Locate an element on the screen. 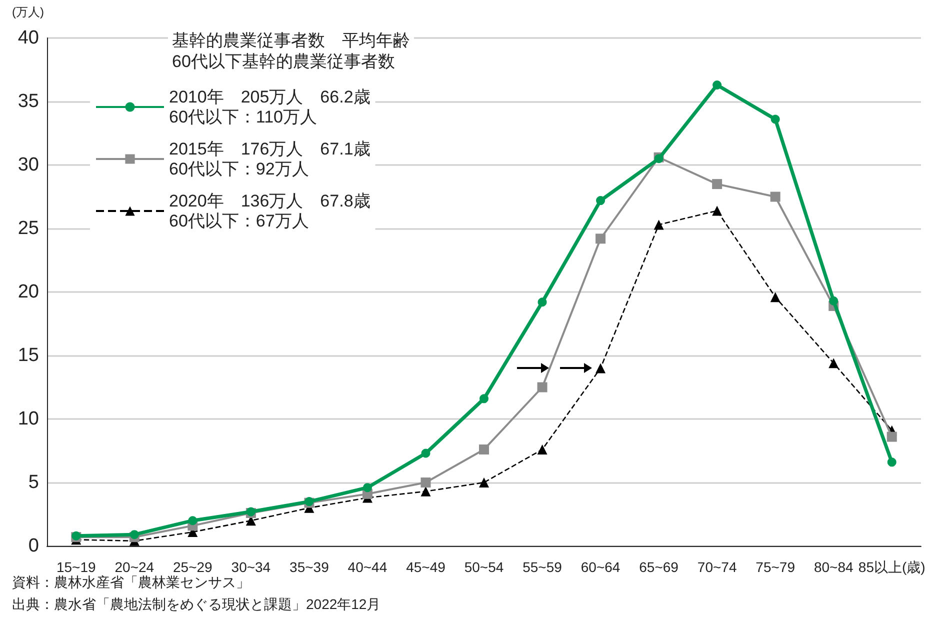 Image resolution: width=929 pixels, height=621 pixels. source-note: 出典：農水省「農地法制をめぐる現状と課題」2022年12月 is located at coordinates (196, 604).